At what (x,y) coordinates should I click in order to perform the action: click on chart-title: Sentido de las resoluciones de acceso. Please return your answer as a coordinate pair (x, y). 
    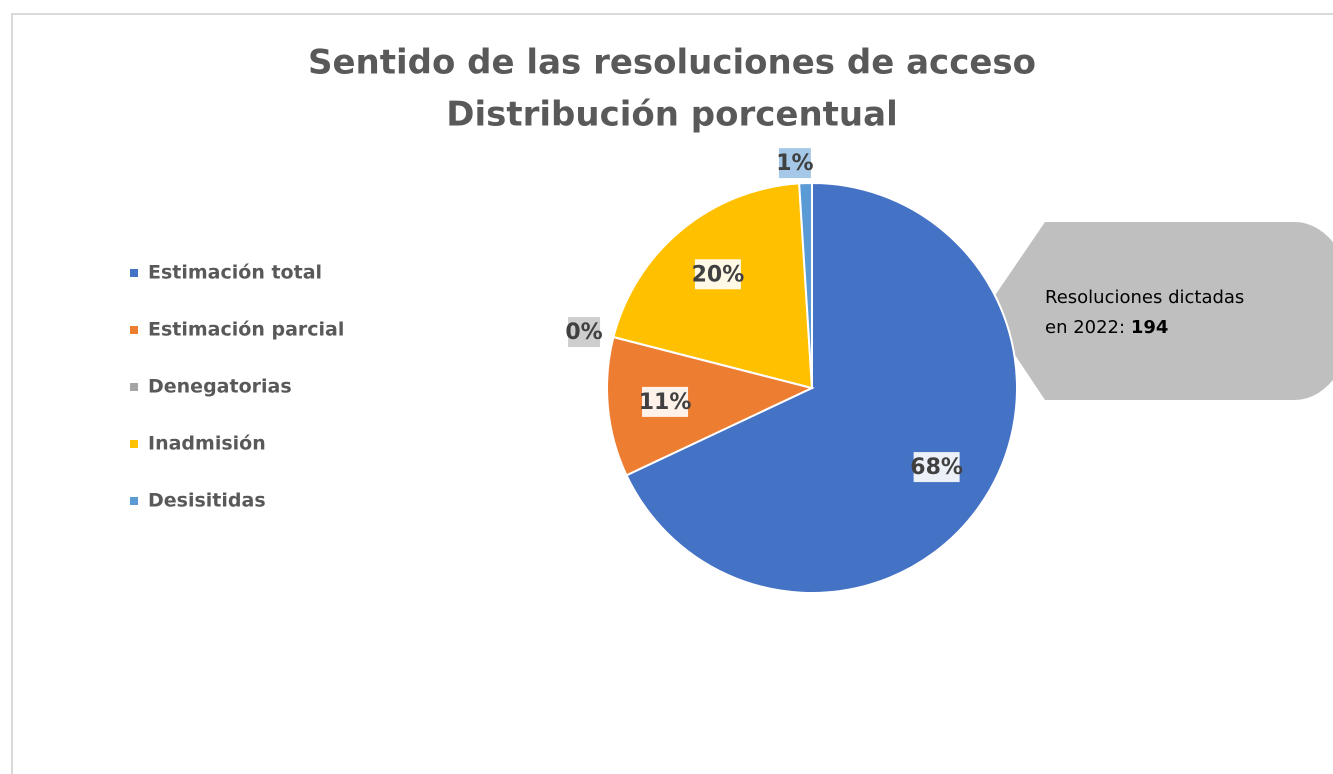
    Looking at the image, I should click on (672, 63).